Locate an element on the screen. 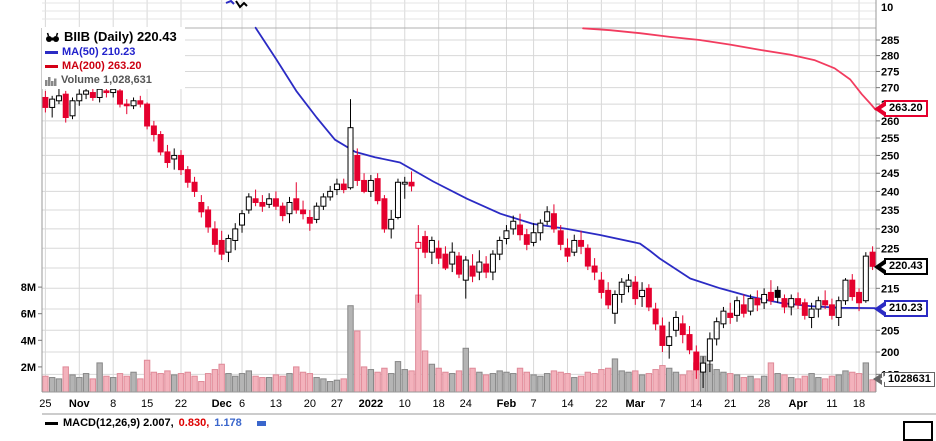 The height and width of the screenshot is (441, 936). svg-text: 200 is located at coordinates (890, 353).